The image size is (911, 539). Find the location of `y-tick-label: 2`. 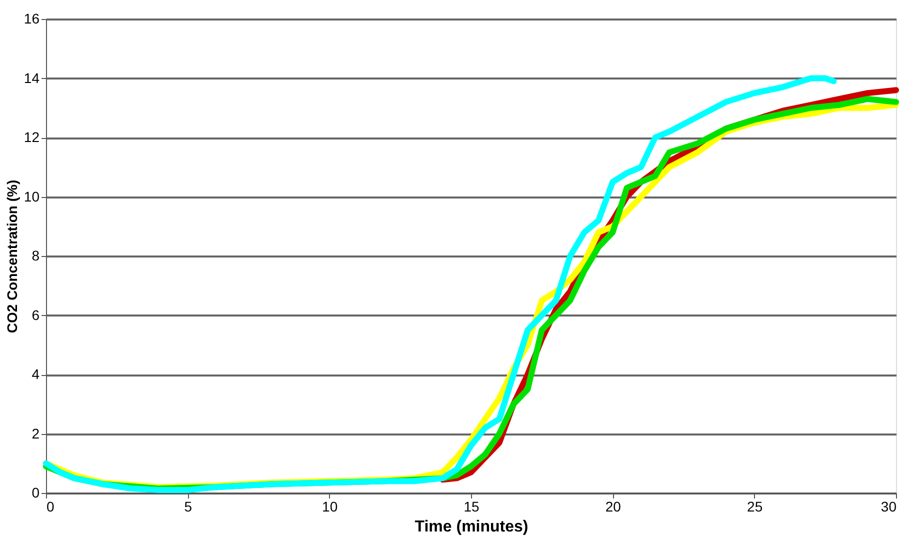

y-tick-label: 2 is located at coordinates (36, 433).